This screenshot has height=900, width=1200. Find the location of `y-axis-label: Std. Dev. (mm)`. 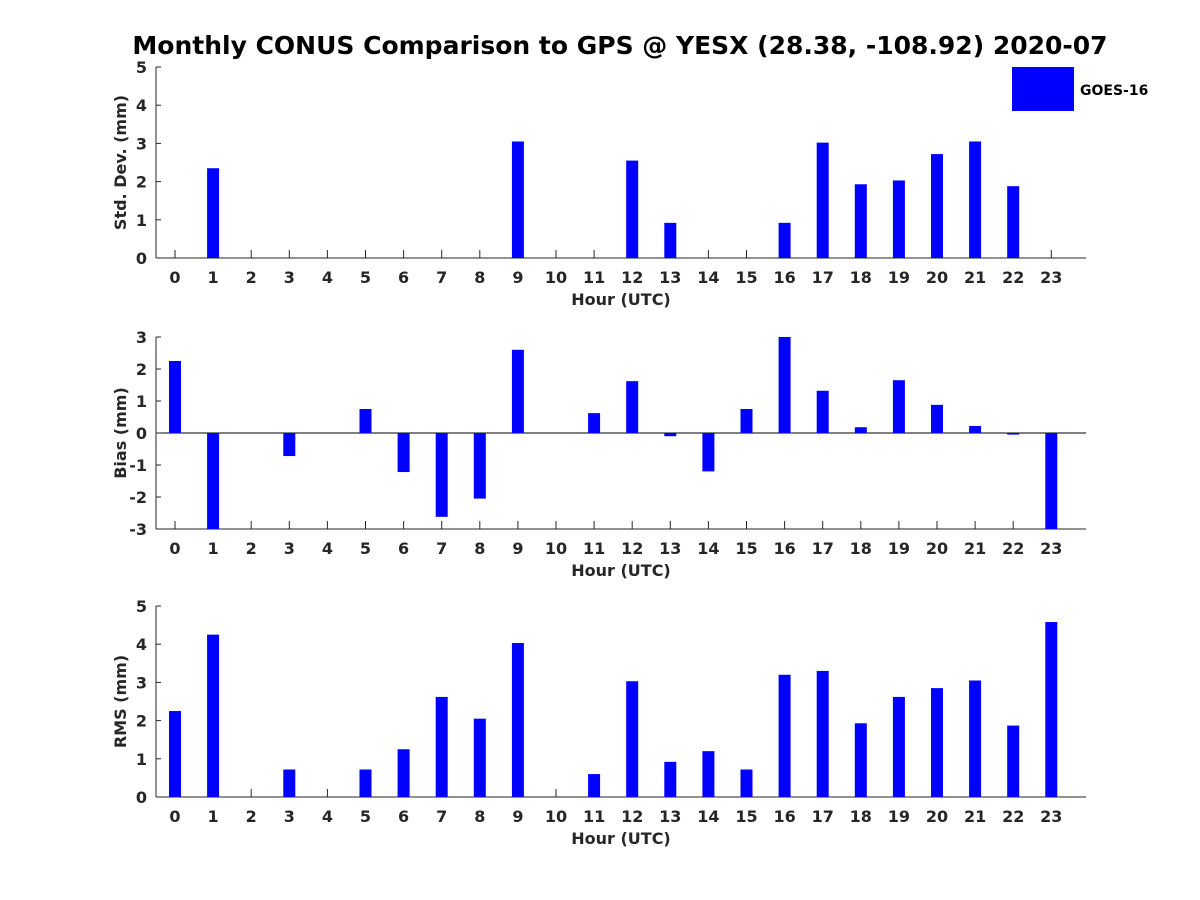

y-axis-label: Std. Dev. (mm) is located at coordinates (120, 162).